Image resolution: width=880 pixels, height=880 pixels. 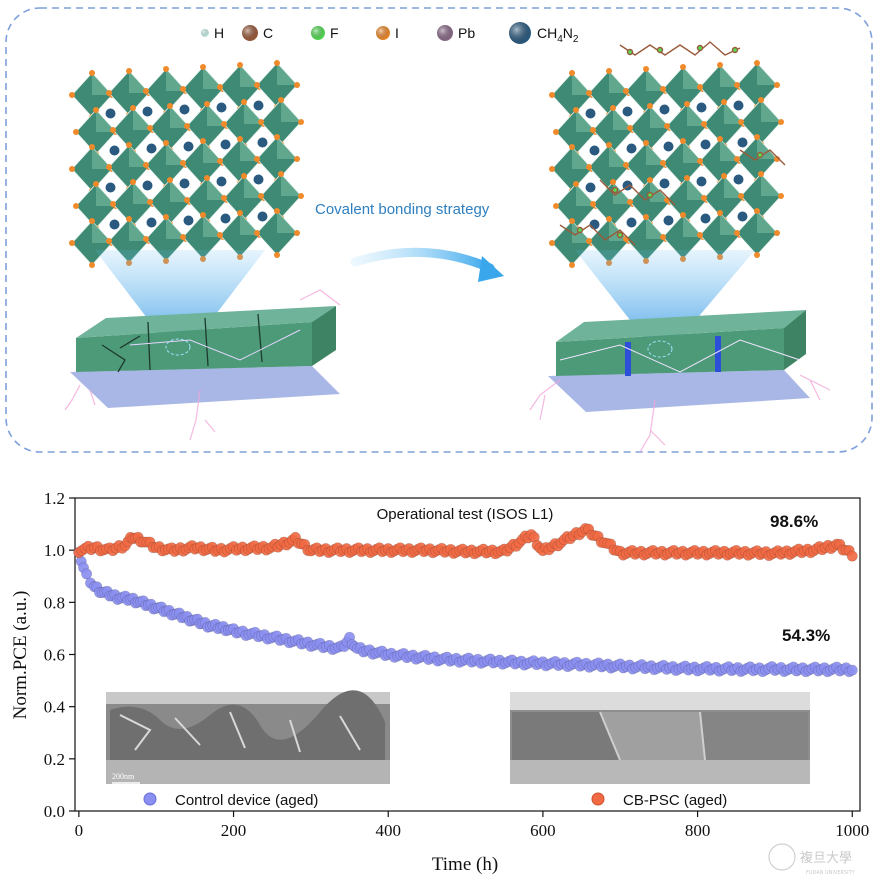 I want to click on chart-legend: Control device (aged) CB-PSC (aged), so click(x=435, y=800).